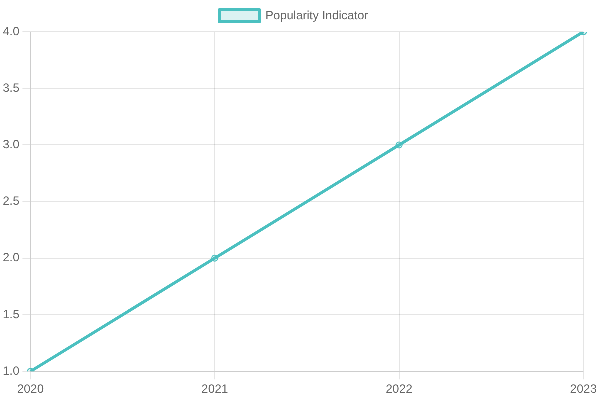 The height and width of the screenshot is (400, 600). Describe the element at coordinates (11, 87) in the screenshot. I see `y-tick-label: 3.5` at that location.